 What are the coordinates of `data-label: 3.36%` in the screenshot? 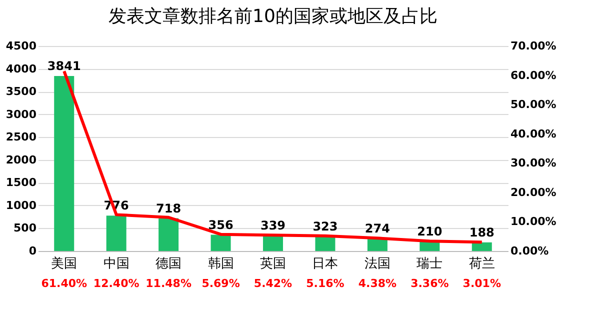 It's located at (429, 283).